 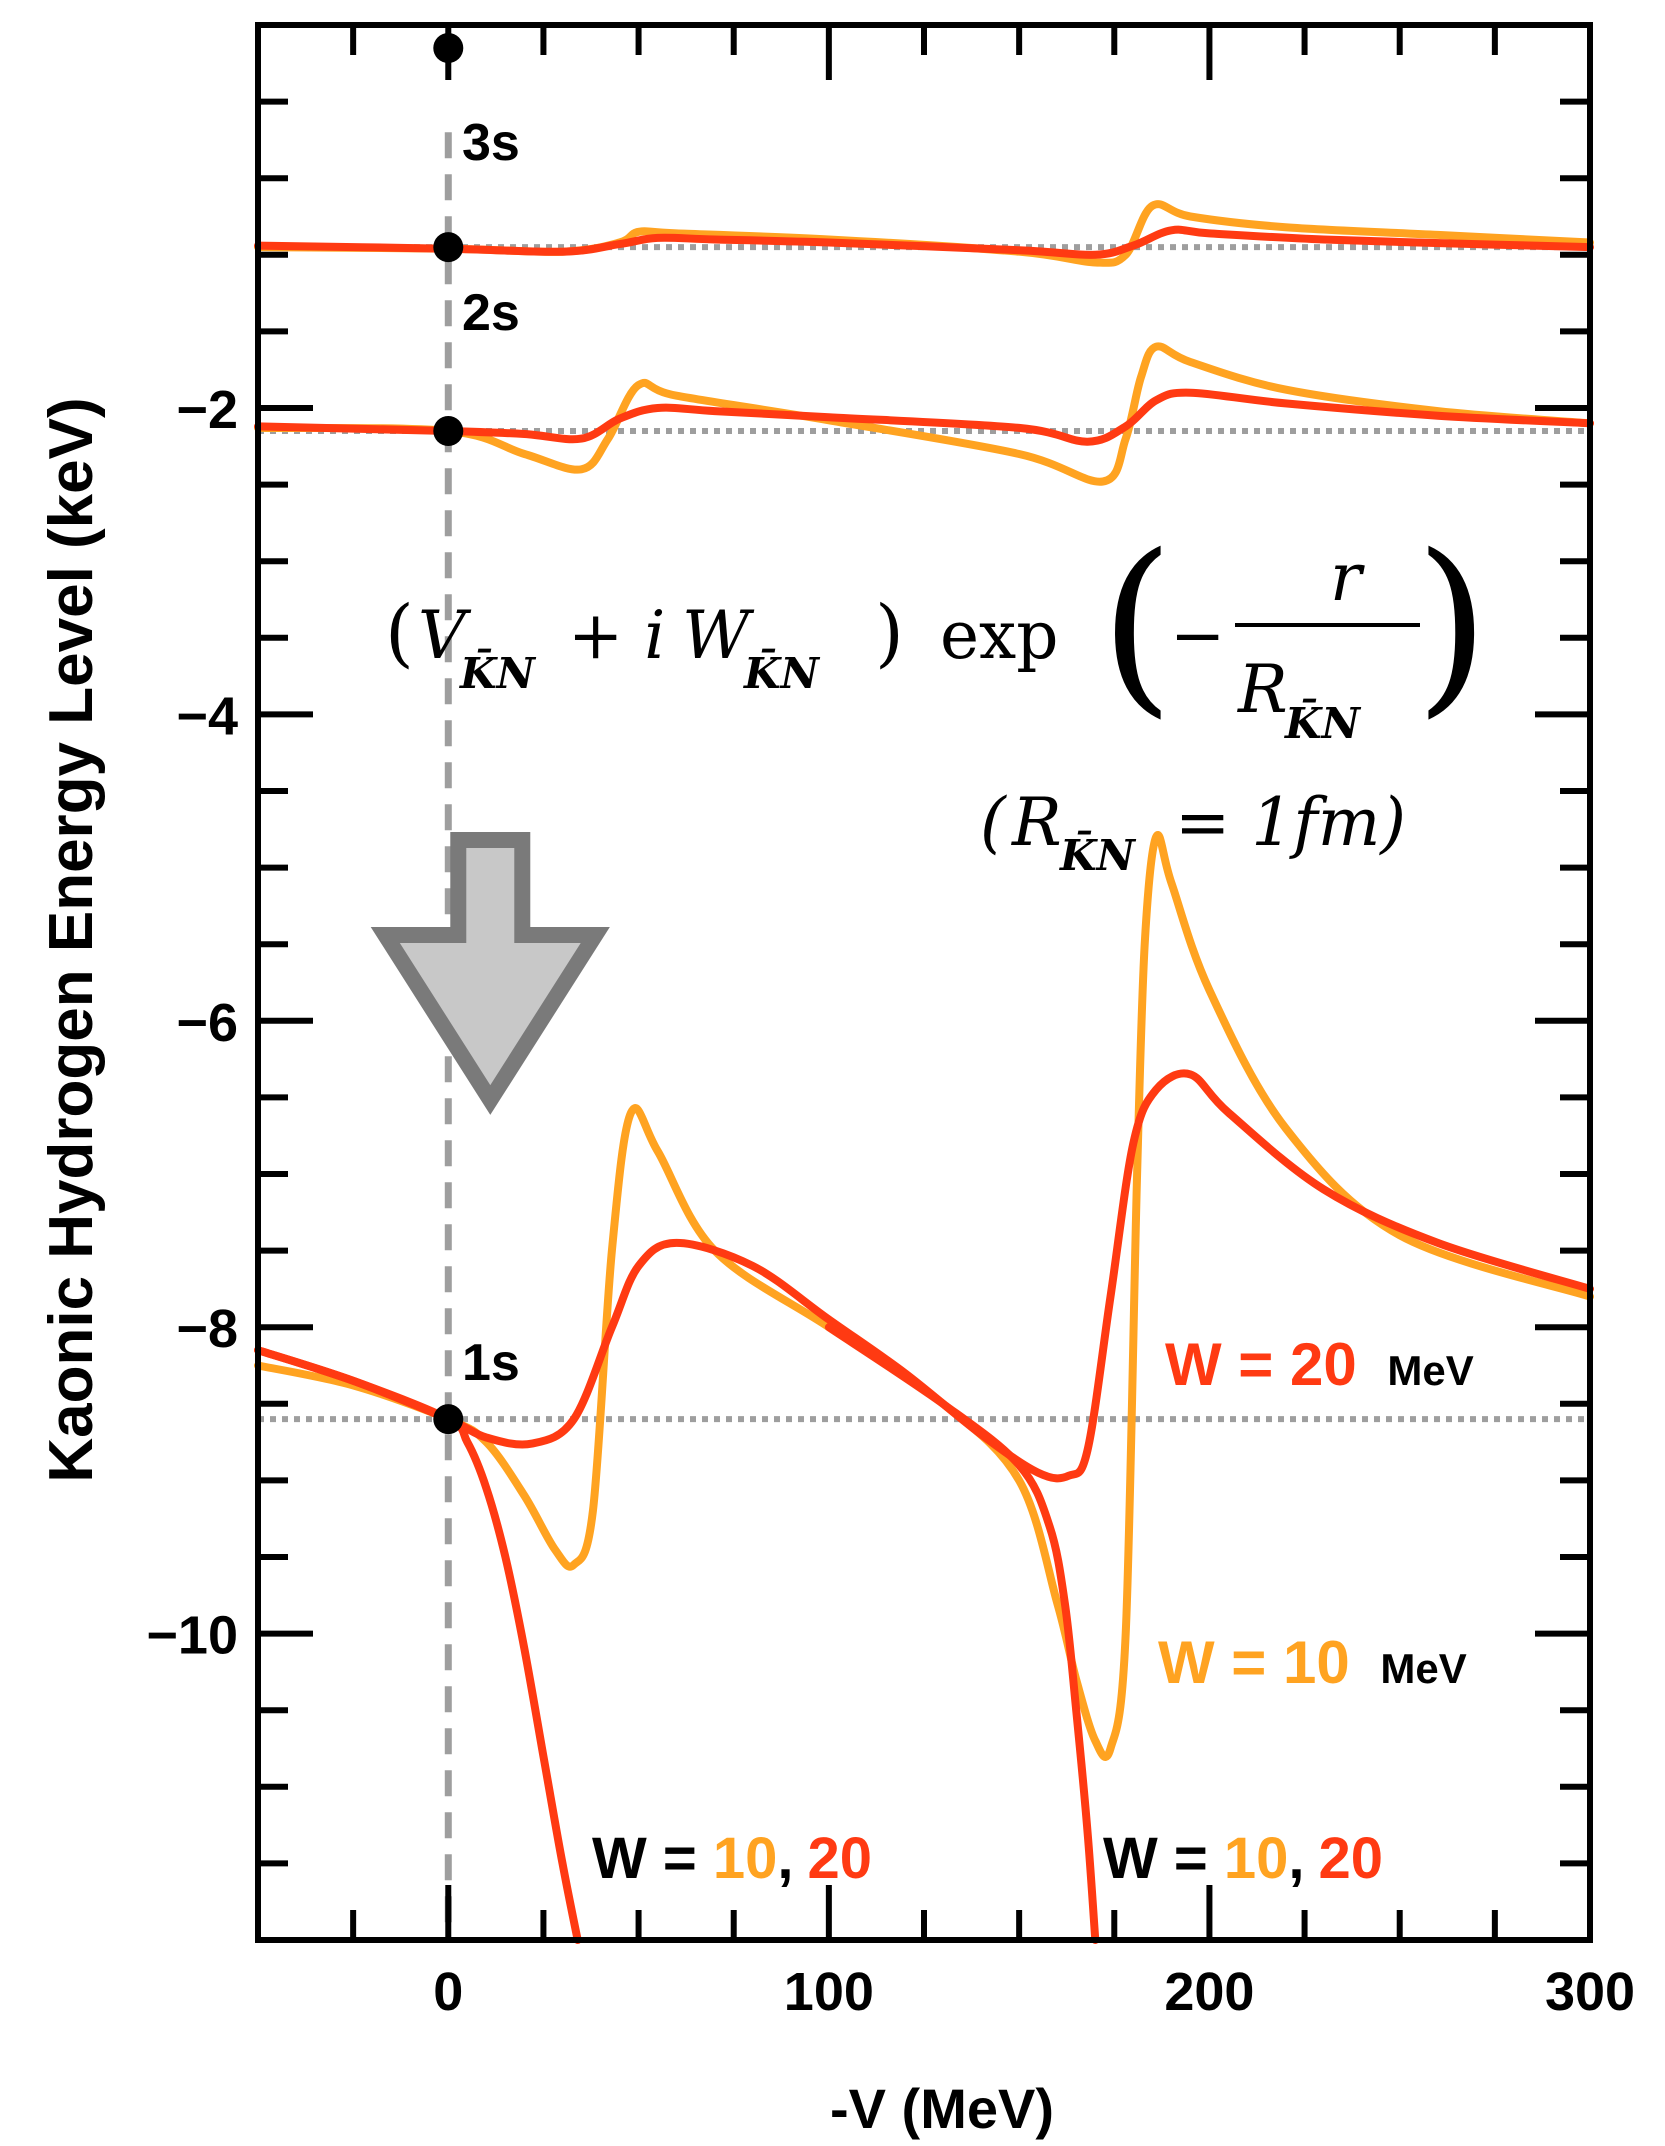 What do you see at coordinates (1290, 822) in the screenshot?
I see `formula-r-value-eq: = 1fm)` at bounding box center [1290, 822].